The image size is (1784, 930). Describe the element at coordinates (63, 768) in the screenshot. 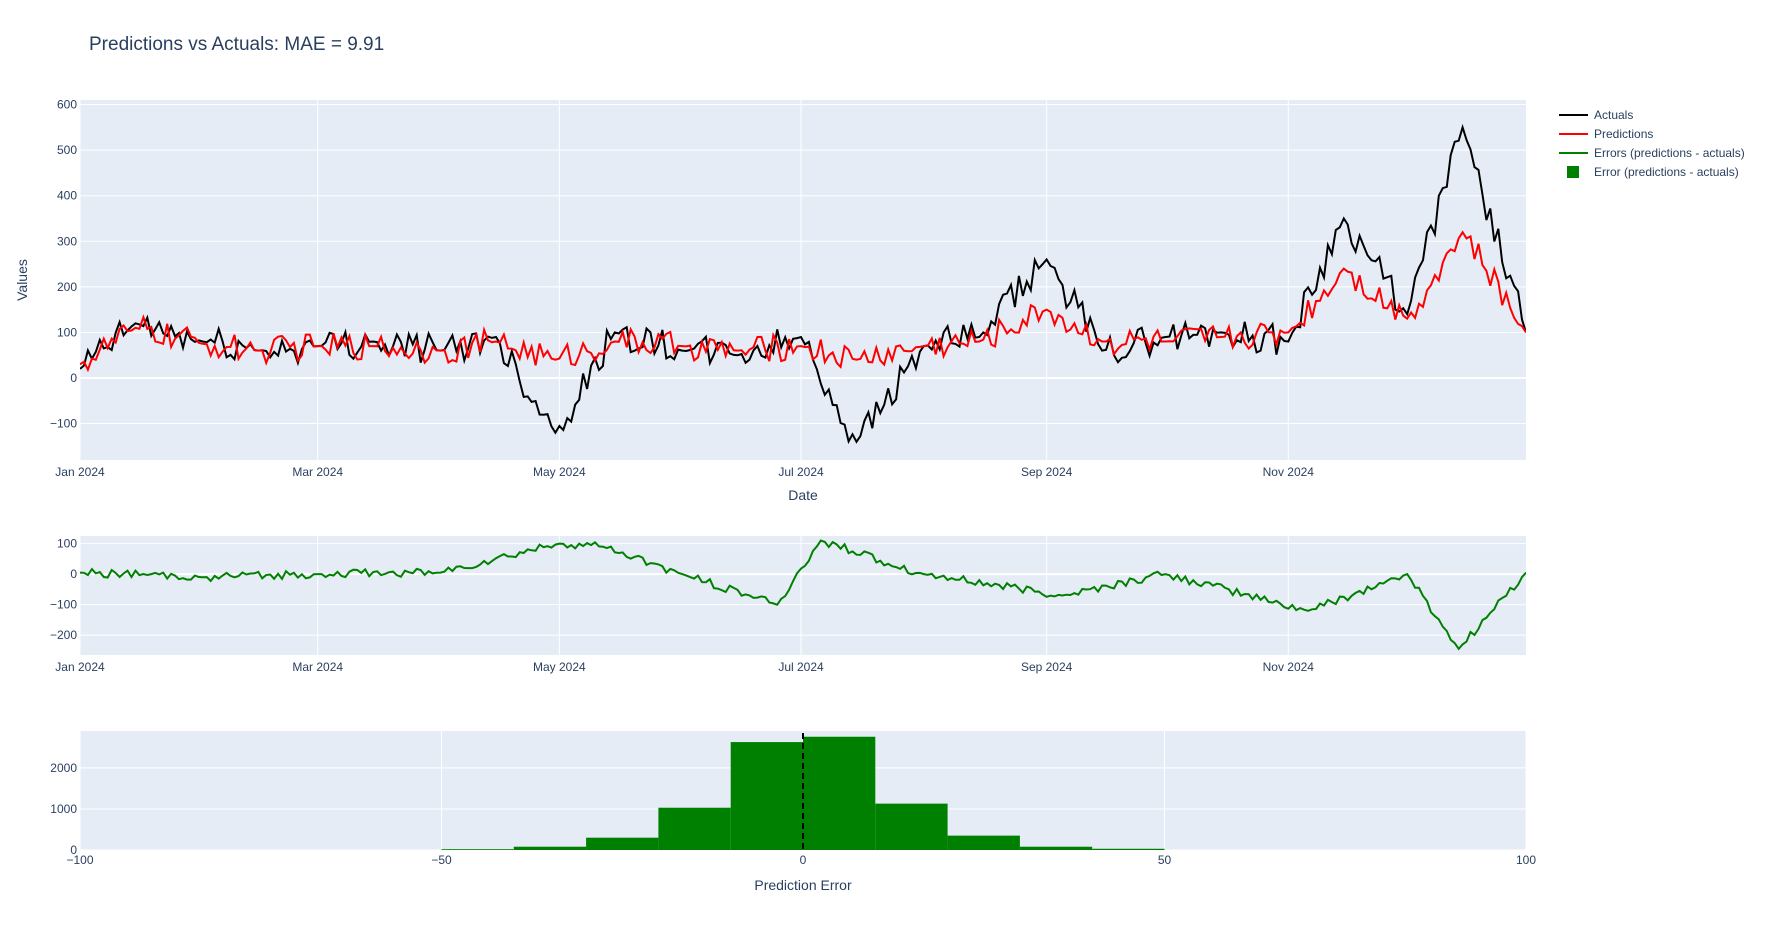

I see `y-tick-label: 2000` at that location.